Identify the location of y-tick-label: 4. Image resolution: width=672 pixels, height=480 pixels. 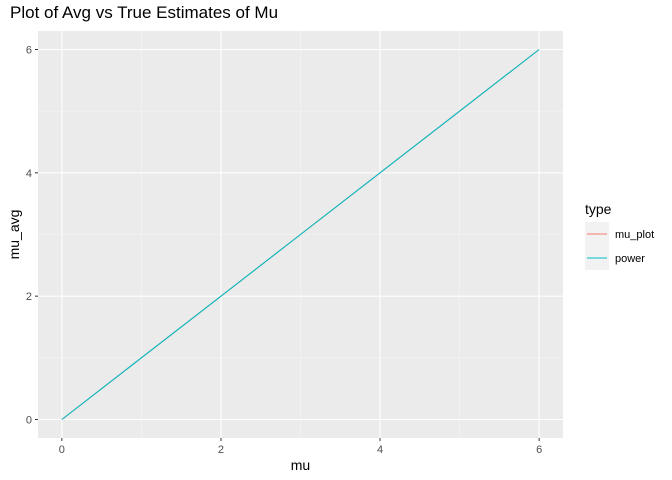
(29, 174).